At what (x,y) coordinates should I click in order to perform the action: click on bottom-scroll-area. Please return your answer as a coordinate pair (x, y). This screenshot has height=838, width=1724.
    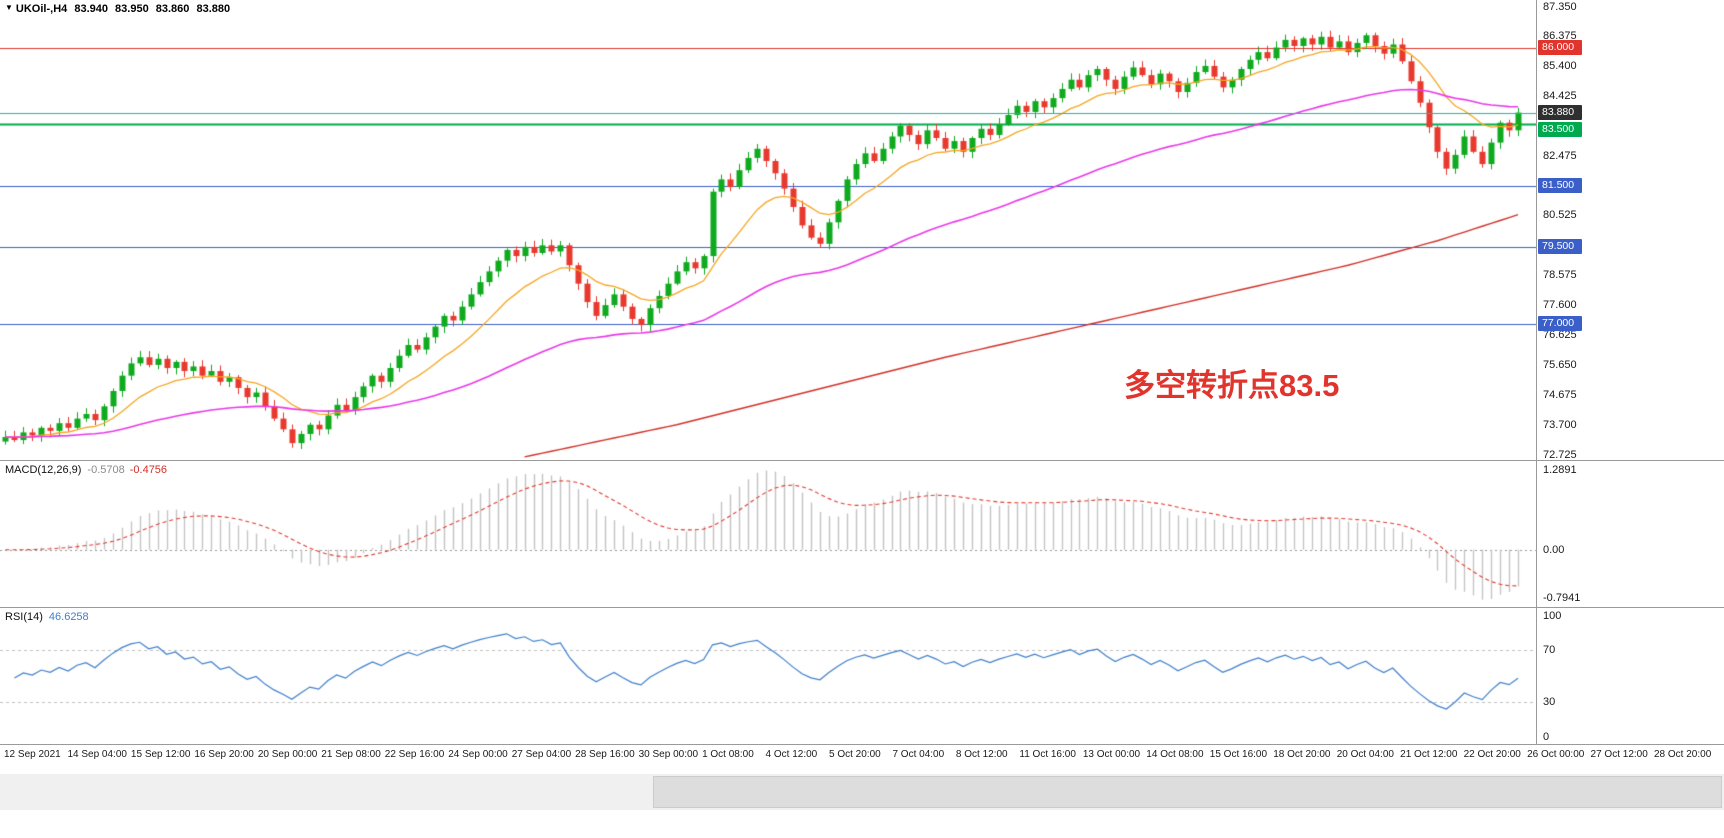
    Looking at the image, I should click on (862, 801).